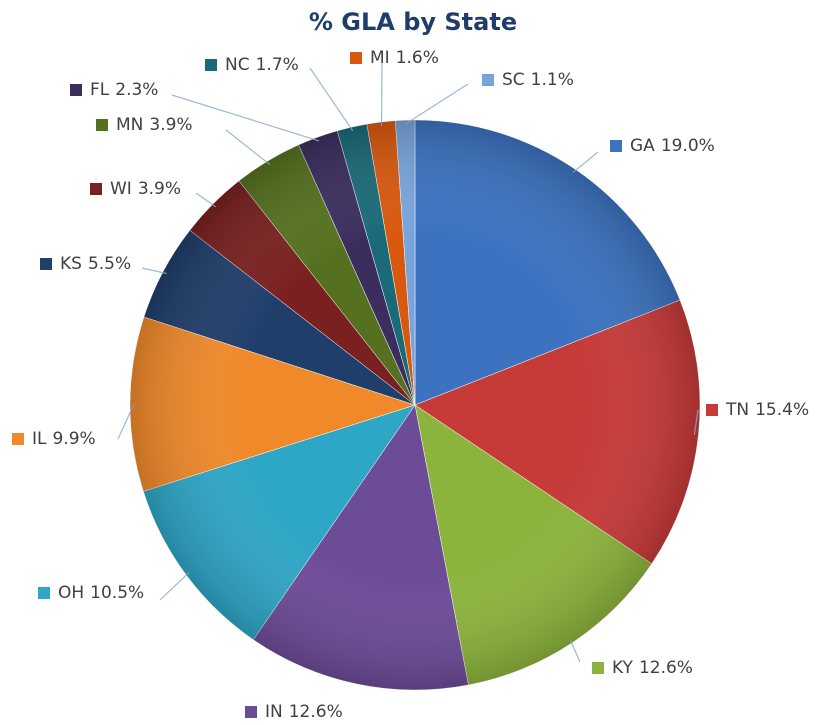 This screenshot has width=826, height=725. Describe the element at coordinates (513, 80) in the screenshot. I see `category-label: SC` at that location.